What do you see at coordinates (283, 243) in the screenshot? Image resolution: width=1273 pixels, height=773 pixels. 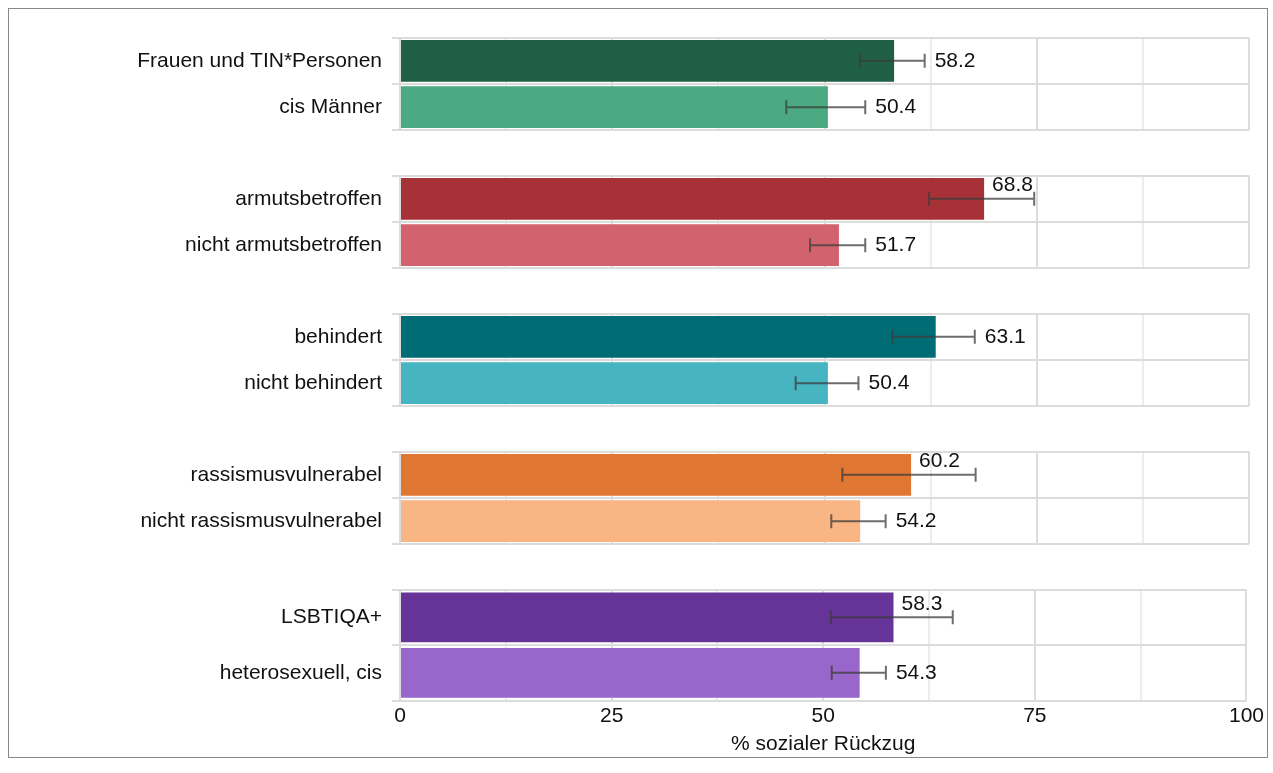 I see `y-tick-label: nicht armutsbetroffen` at bounding box center [283, 243].